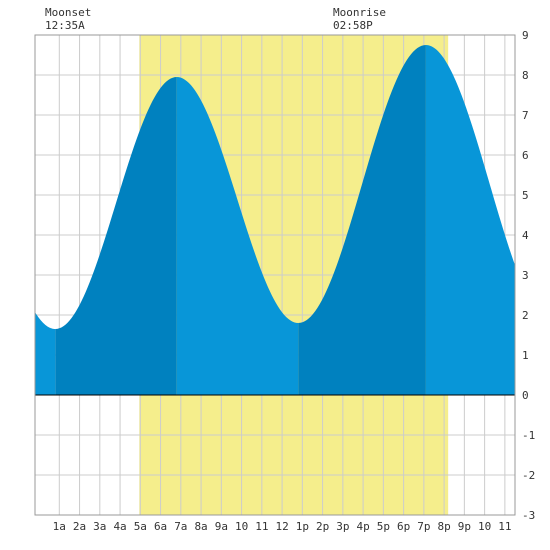  Describe the element at coordinates (221, 526) in the screenshot. I see `x-tick-label: 9a` at that location.